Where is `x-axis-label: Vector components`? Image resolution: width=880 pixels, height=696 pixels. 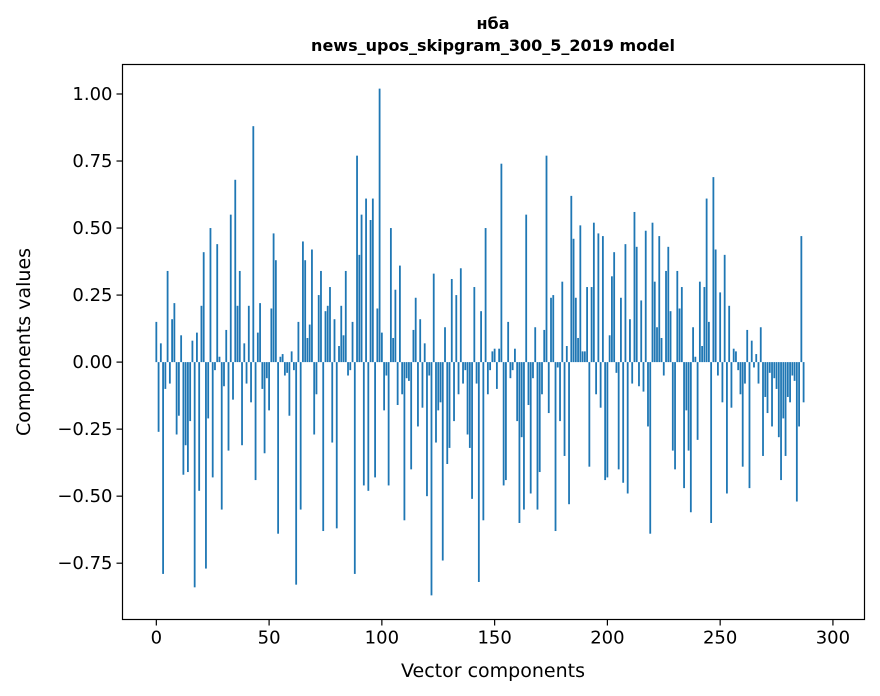 x-axis-label: Vector components is located at coordinates (493, 671).